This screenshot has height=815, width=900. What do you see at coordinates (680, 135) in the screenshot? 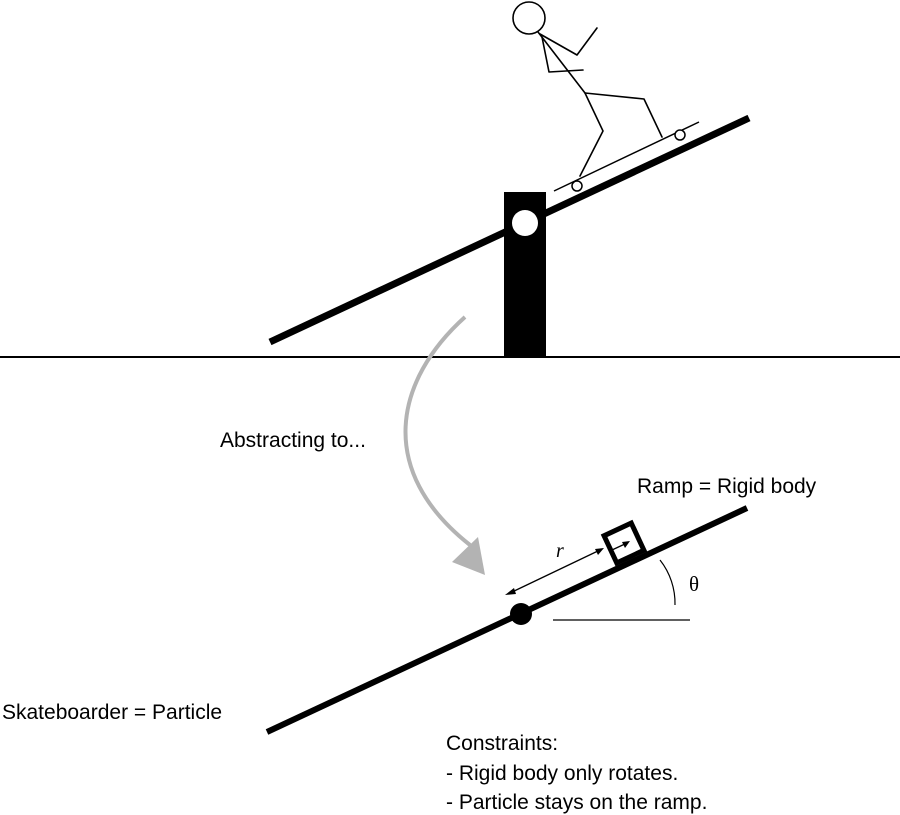
I see `skateboard-wheel-right` at bounding box center [680, 135].